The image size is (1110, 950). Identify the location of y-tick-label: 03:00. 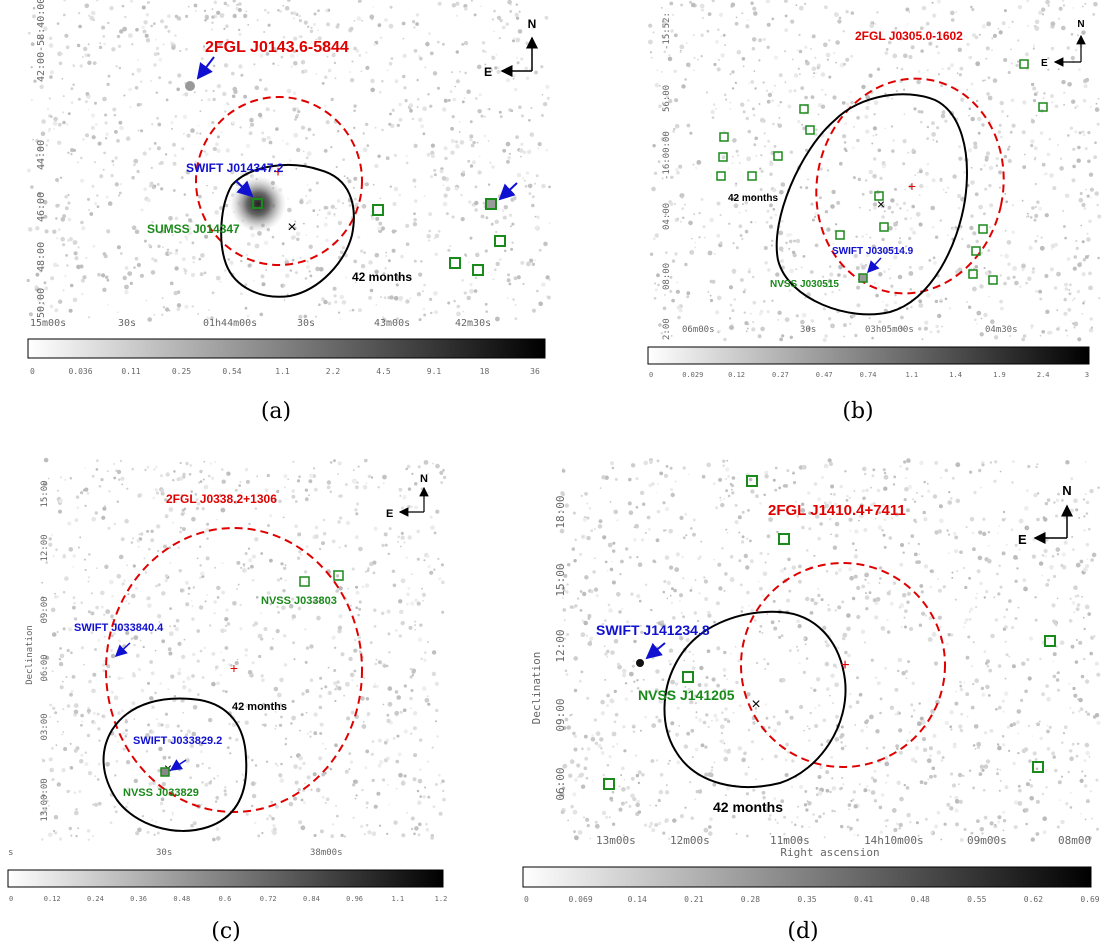
(45, 726).